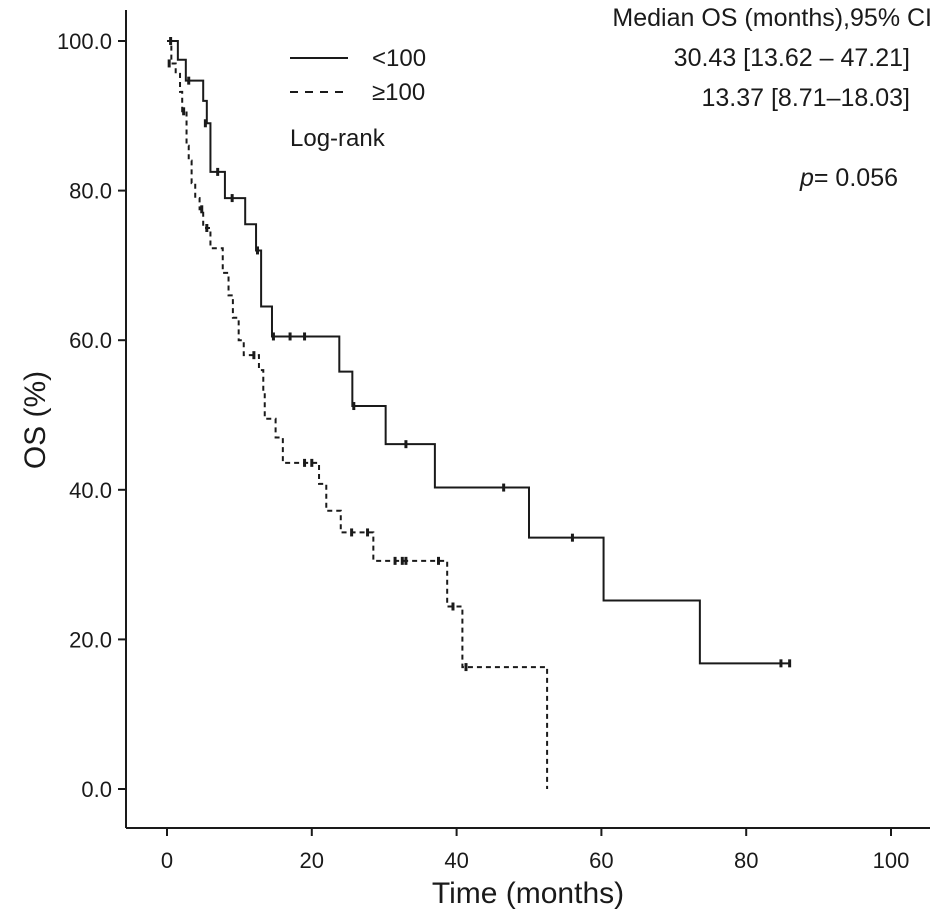 Image resolution: width=936 pixels, height=919 pixels. I want to click on y-axis-title: OS (%), so click(35, 420).